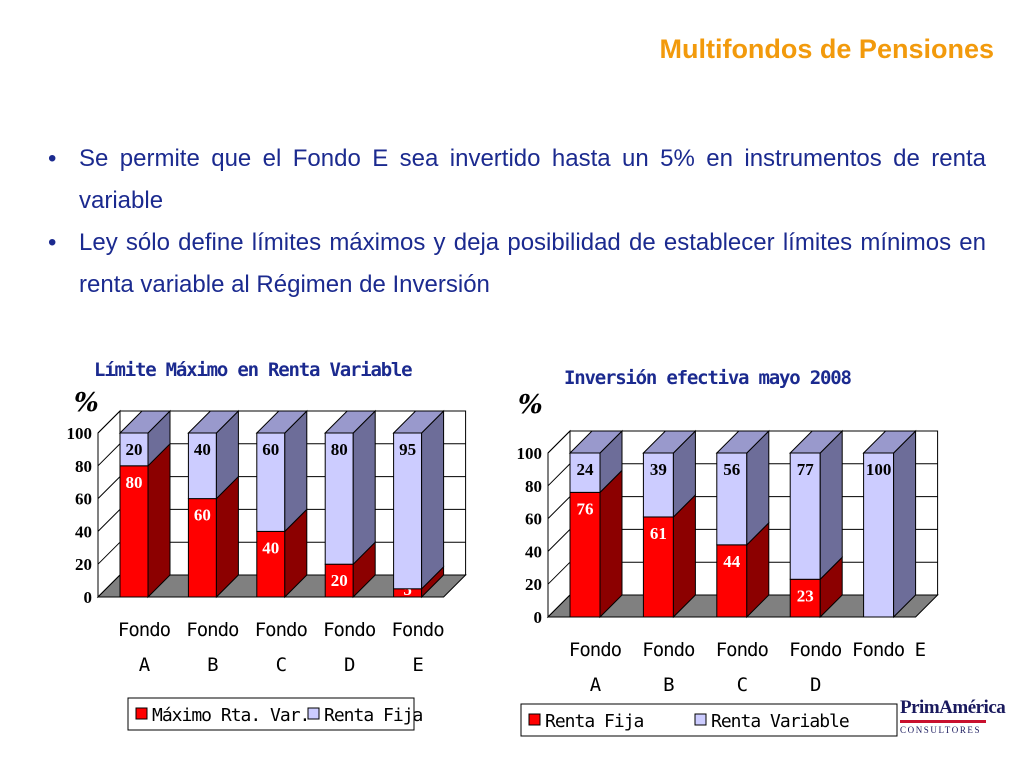 Image resolution: width=1024 pixels, height=768 pixels. What do you see at coordinates (253, 370) in the screenshot?
I see `chart-1-title: Límite Máximo en Renta Variable` at bounding box center [253, 370].